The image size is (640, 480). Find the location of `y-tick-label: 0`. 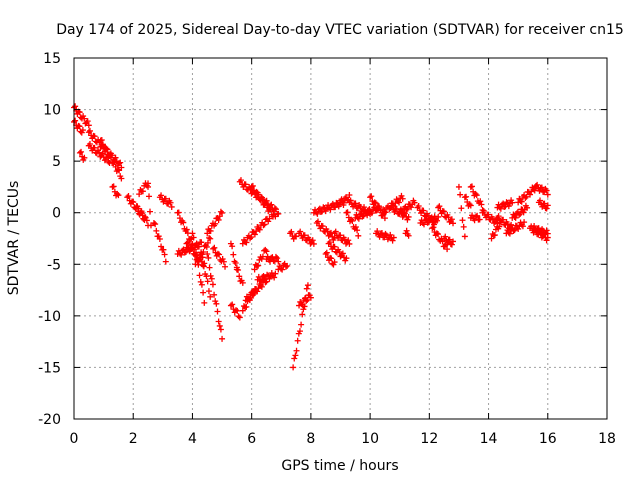

y-tick-label: 0 is located at coordinates (56, 214).